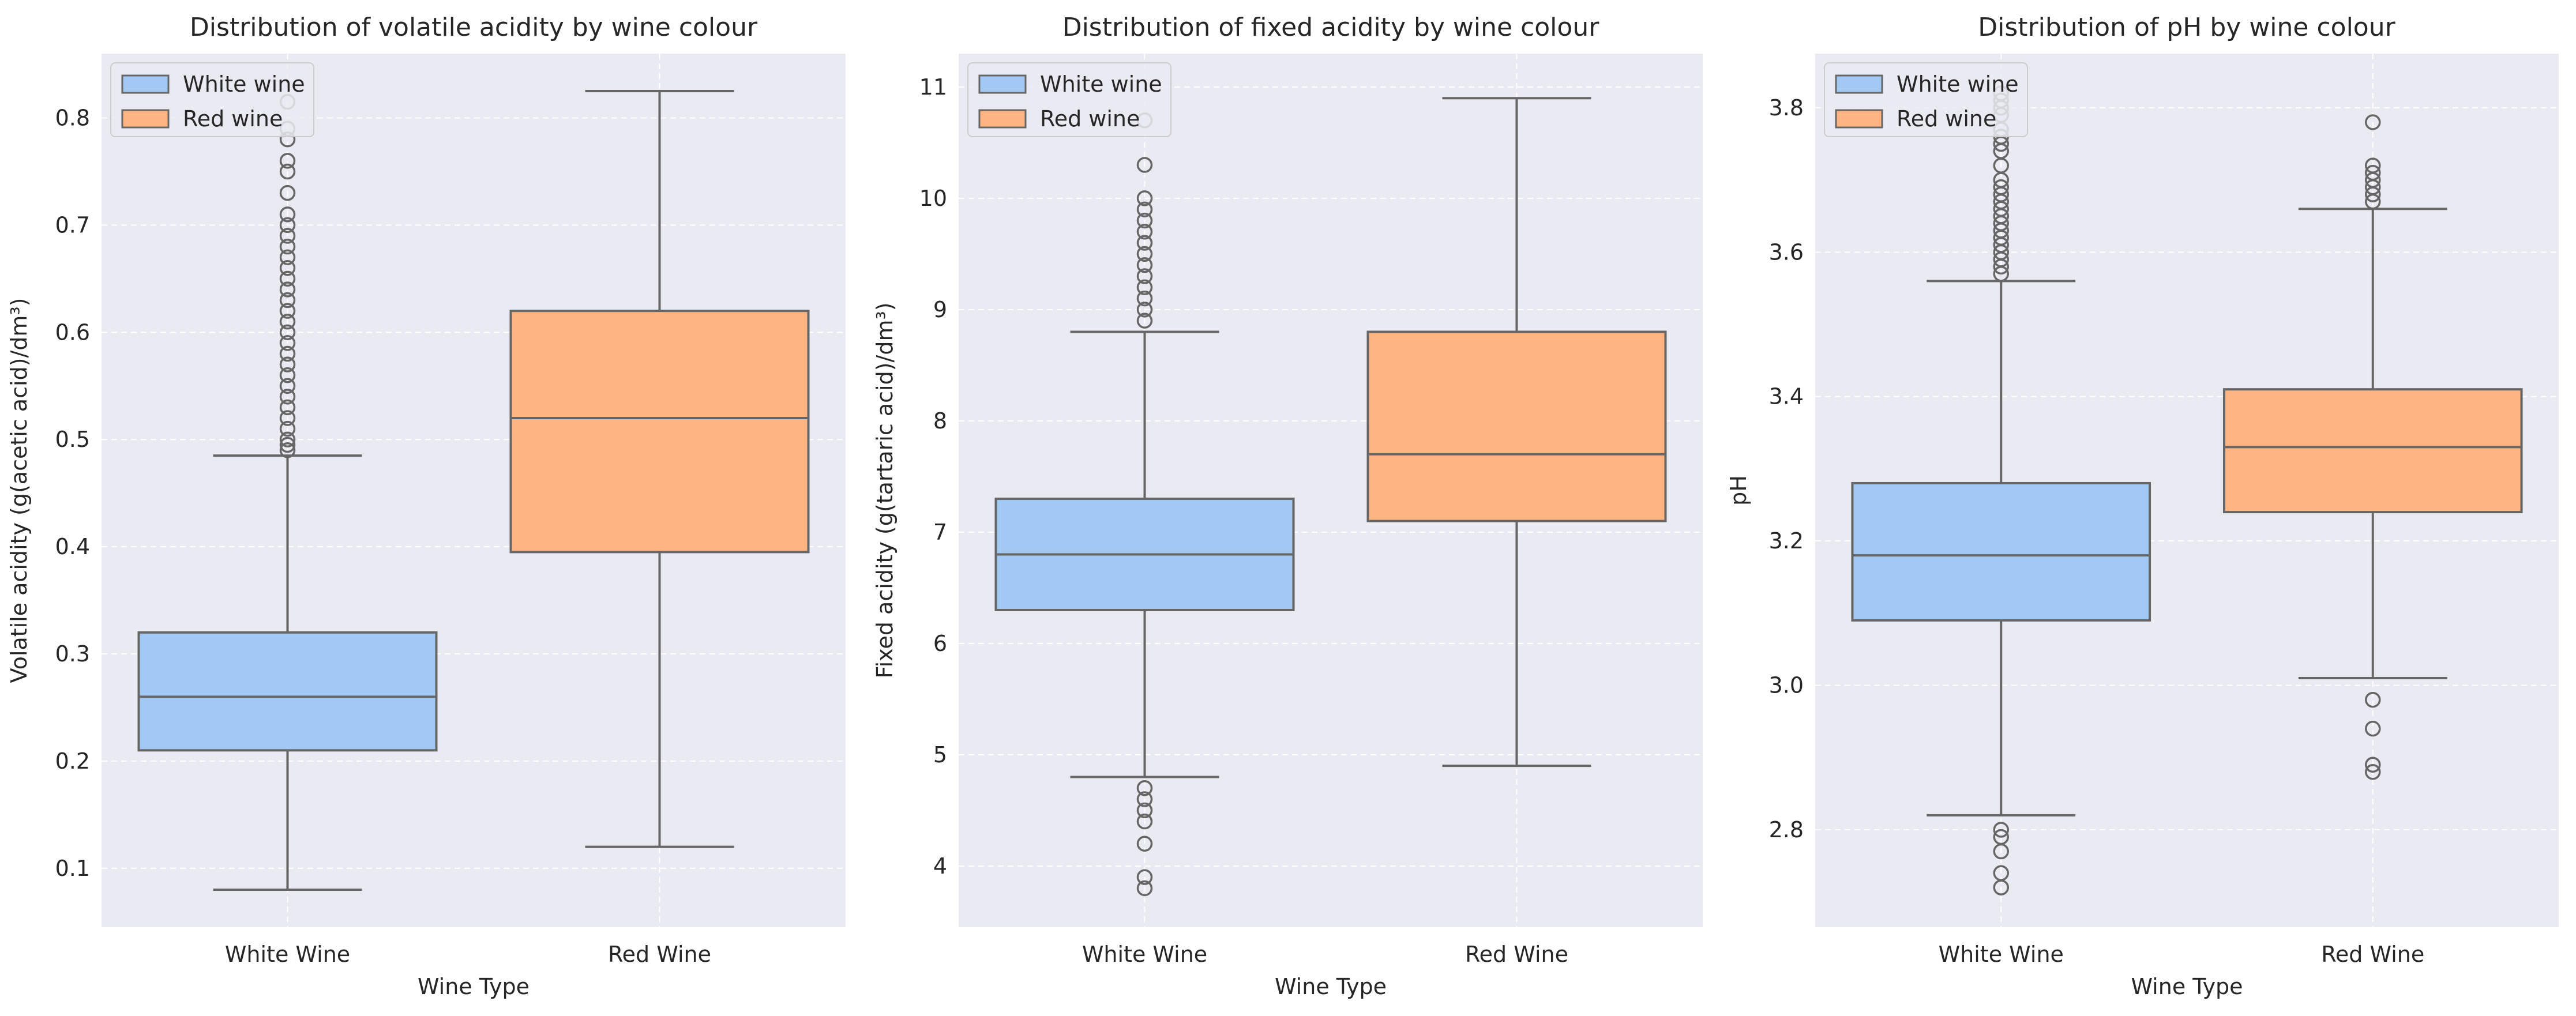 This screenshot has height=1016, width=2576. I want to click on y-axis-label: pH, so click(1739, 490).